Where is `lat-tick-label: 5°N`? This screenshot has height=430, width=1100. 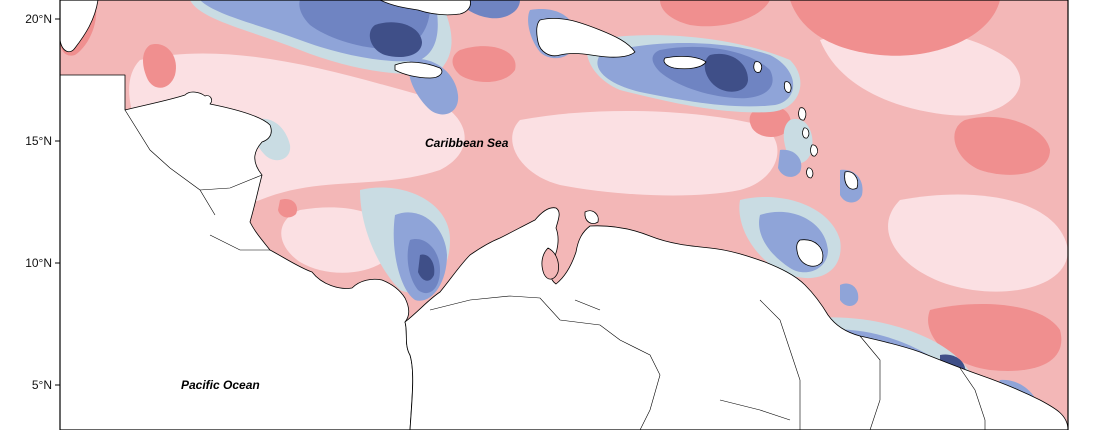
lat-tick-label: 5°N is located at coordinates (42, 385).